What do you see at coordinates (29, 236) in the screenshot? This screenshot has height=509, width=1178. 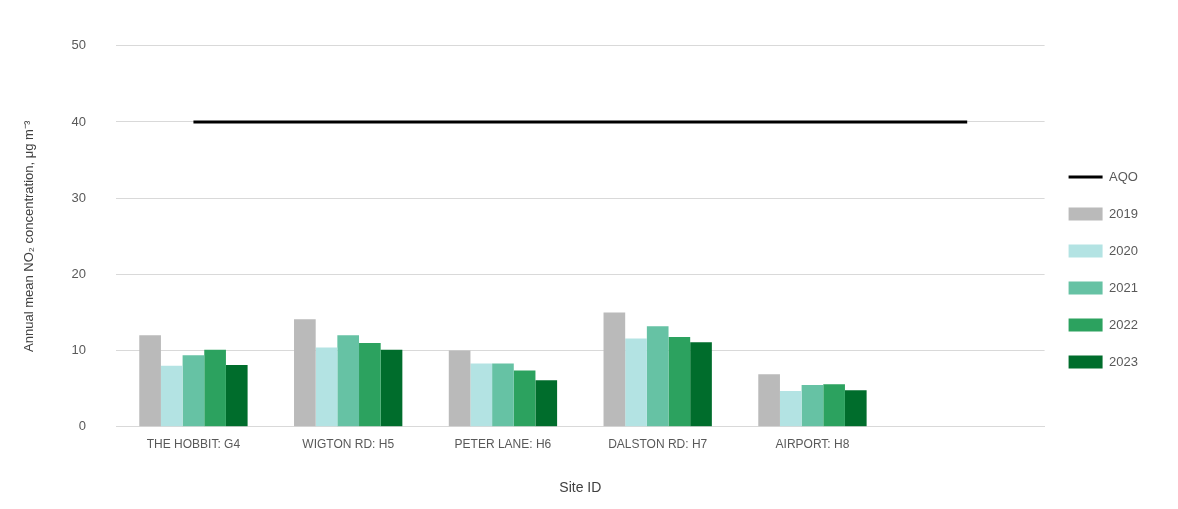 I see `y-axis-title: Annual mean NO₂ concentration, μg m⁻³` at bounding box center [29, 236].